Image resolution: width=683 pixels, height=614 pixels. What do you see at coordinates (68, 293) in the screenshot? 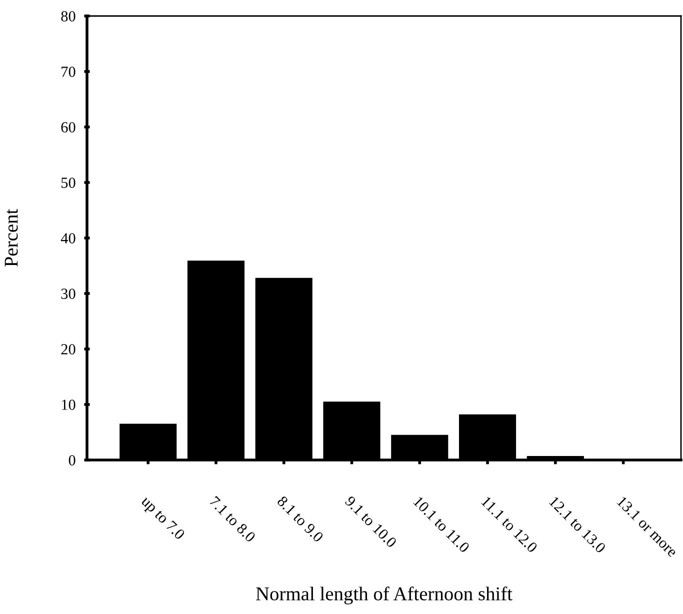
I see `y-tick-label: 30` at bounding box center [68, 293].